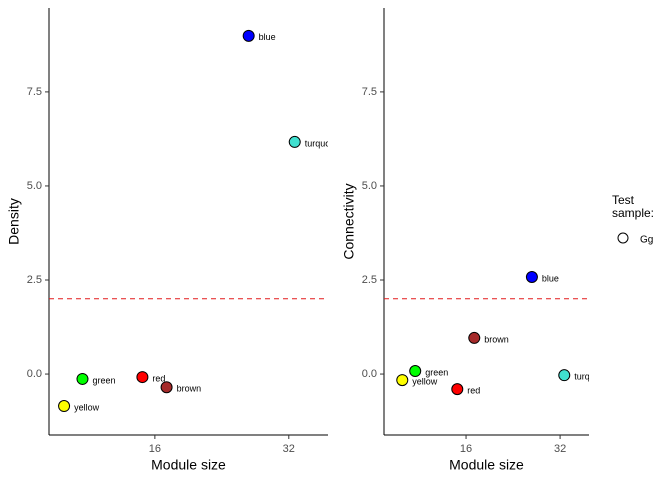  Describe the element at coordinates (633, 206) in the screenshot. I see `legend-title: Test sample:` at that location.